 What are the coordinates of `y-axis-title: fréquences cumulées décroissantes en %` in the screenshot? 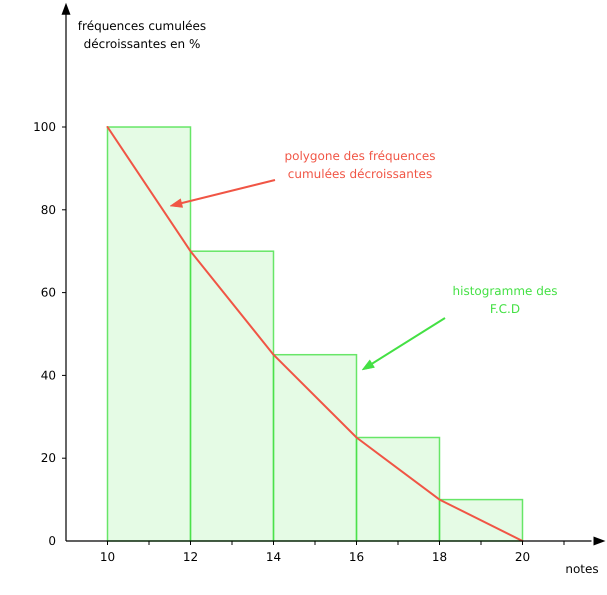 It's located at (142, 35).